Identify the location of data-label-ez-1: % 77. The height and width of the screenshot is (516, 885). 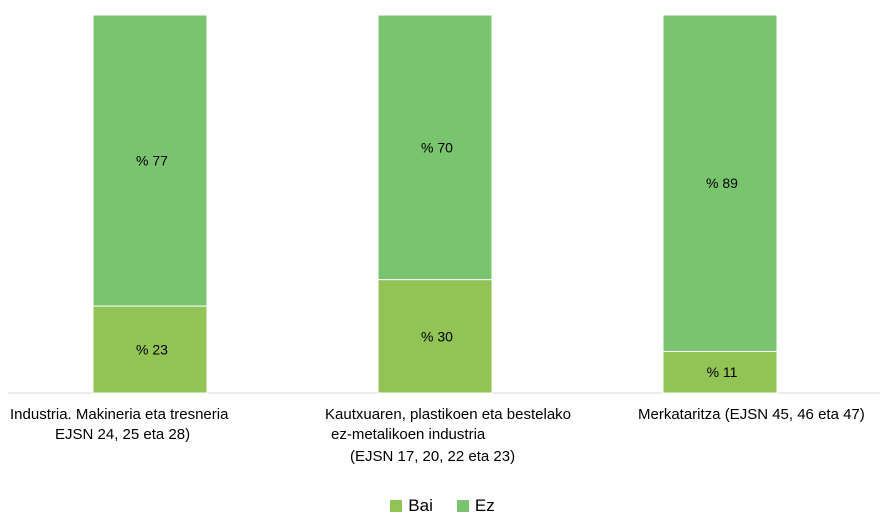
(152, 161).